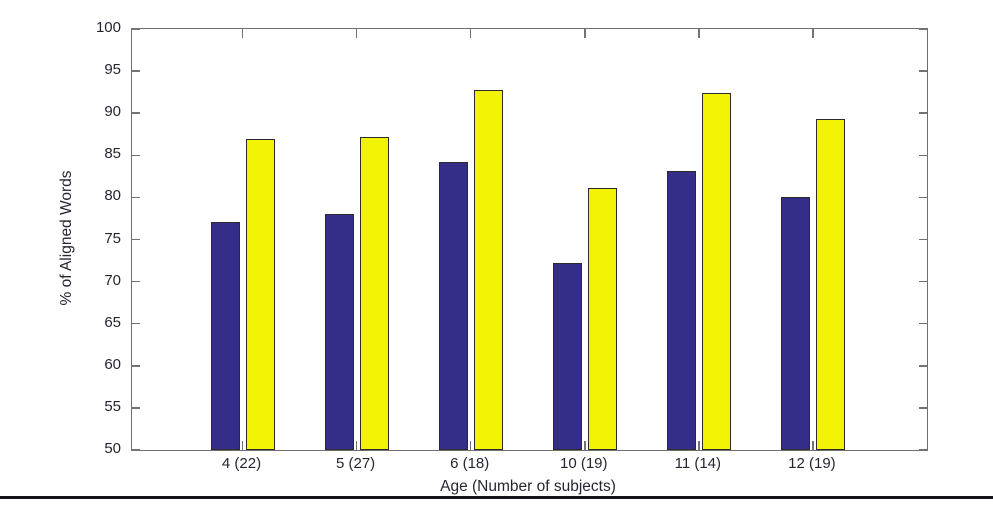 The height and width of the screenshot is (508, 993). I want to click on y-tick-label: 60, so click(112, 364).